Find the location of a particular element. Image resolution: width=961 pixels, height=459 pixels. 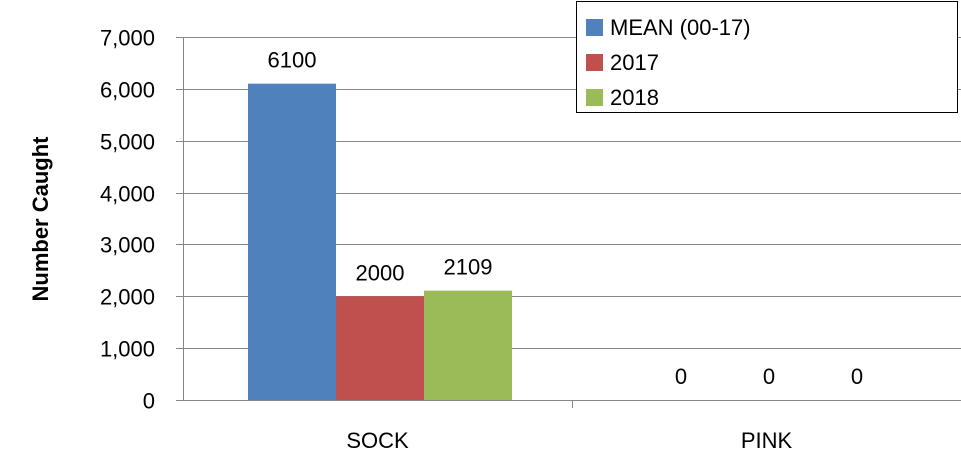

y-axis-title: Number Caught is located at coordinates (40, 219).